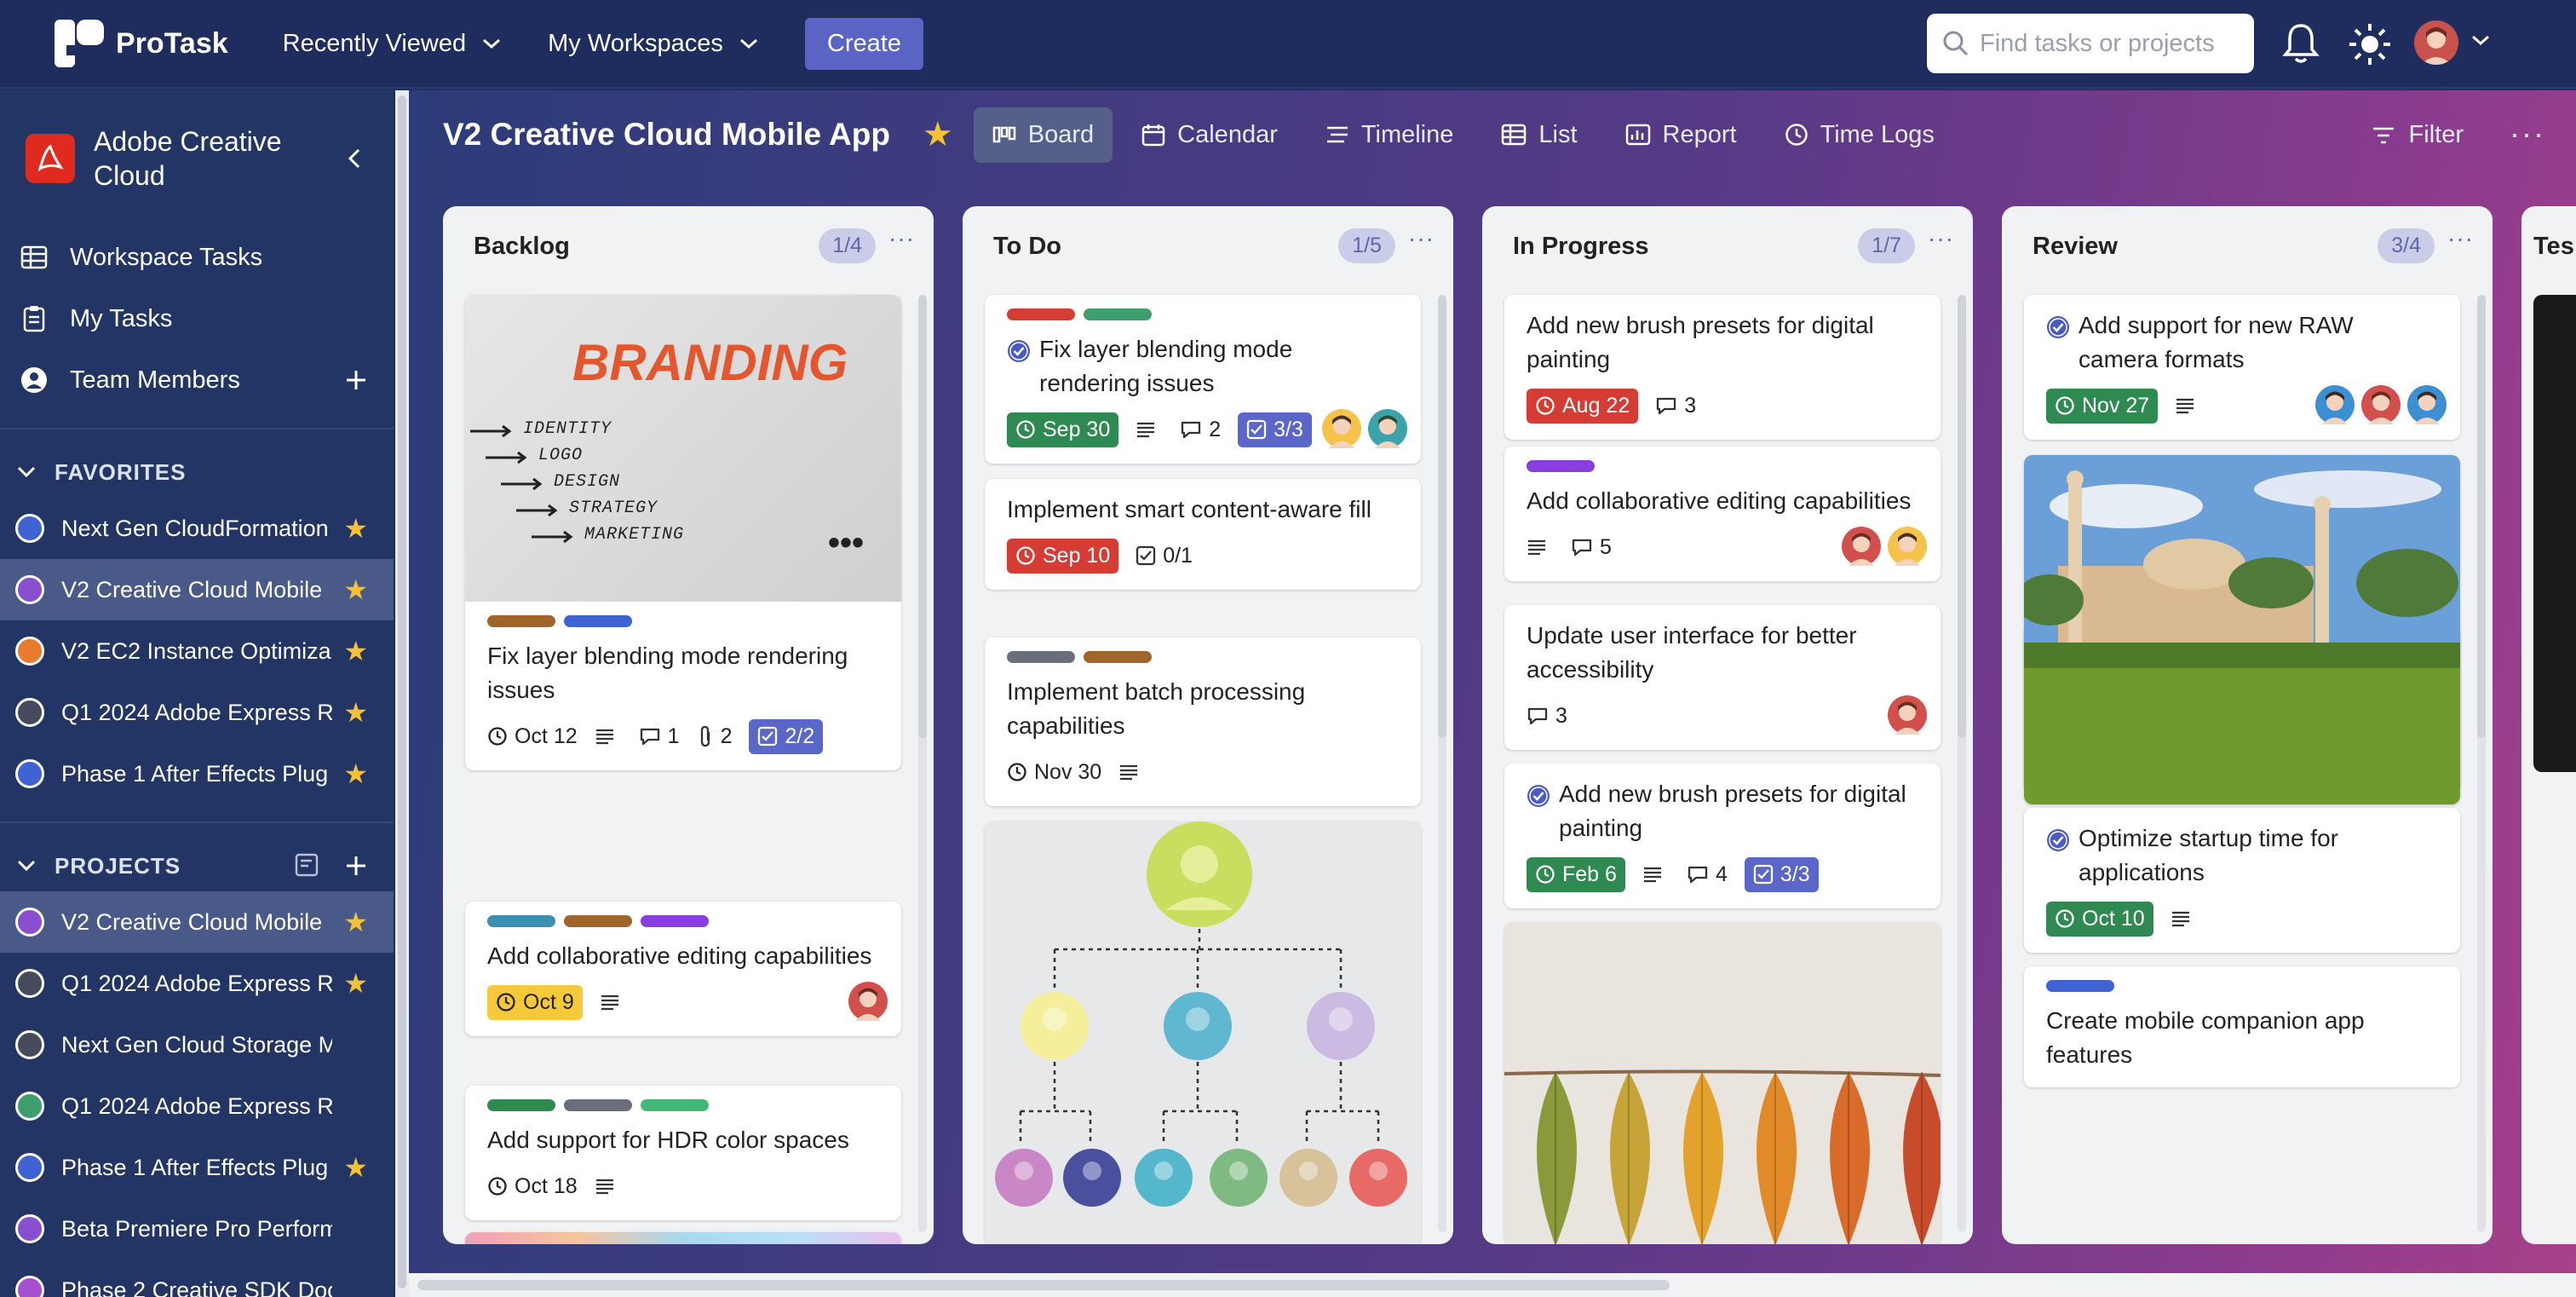  Describe the element at coordinates (2242, 629) in the screenshot. I see `task-card-image` at that location.